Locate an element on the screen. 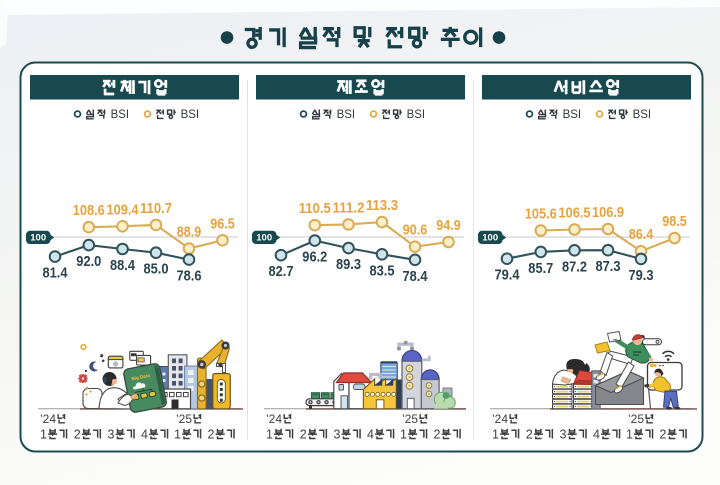 The image size is (720, 485). svg-text: 109.4 is located at coordinates (123, 209).